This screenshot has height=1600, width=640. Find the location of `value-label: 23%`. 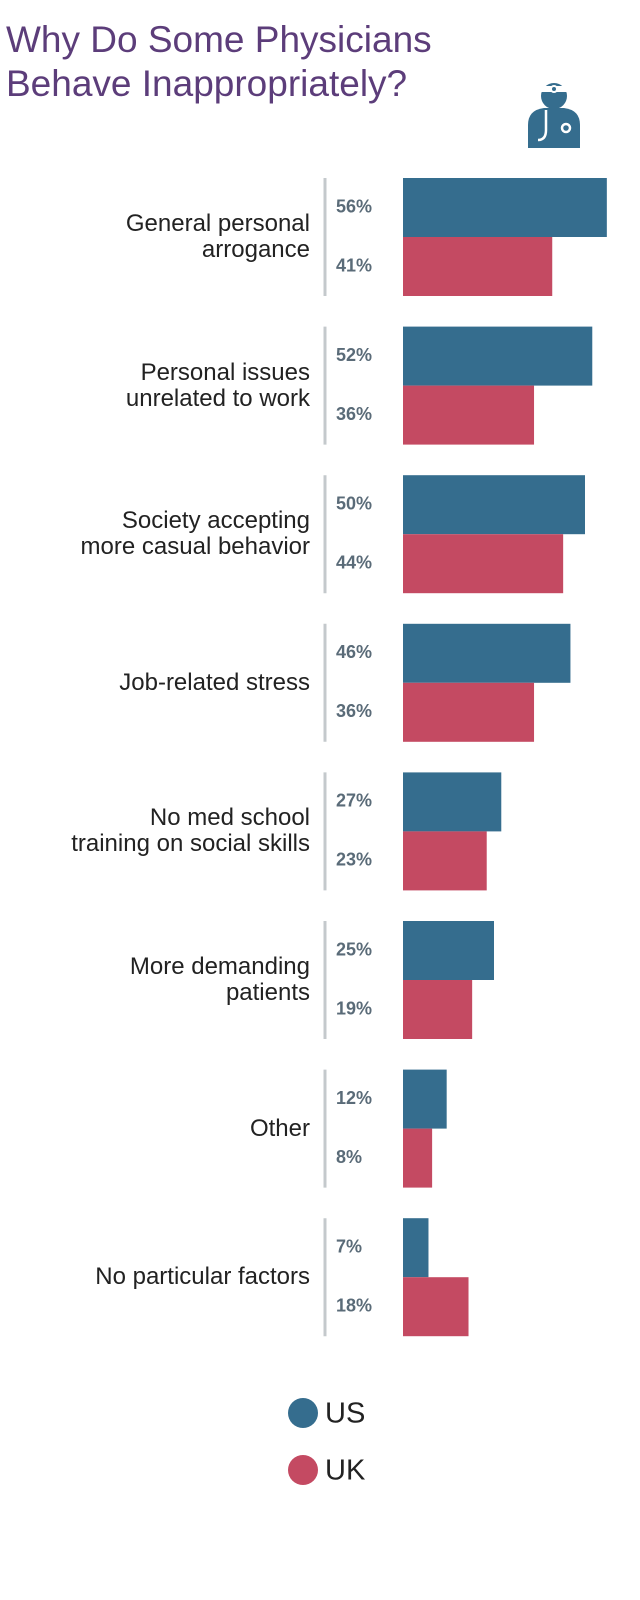

value-label: 23% is located at coordinates (354, 860).